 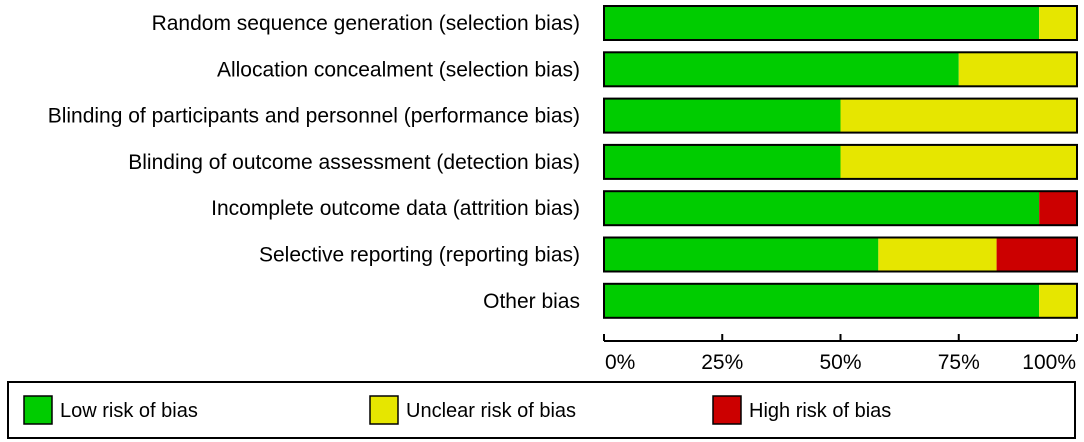 I want to click on x-tick-label: 50%, so click(x=840, y=362).